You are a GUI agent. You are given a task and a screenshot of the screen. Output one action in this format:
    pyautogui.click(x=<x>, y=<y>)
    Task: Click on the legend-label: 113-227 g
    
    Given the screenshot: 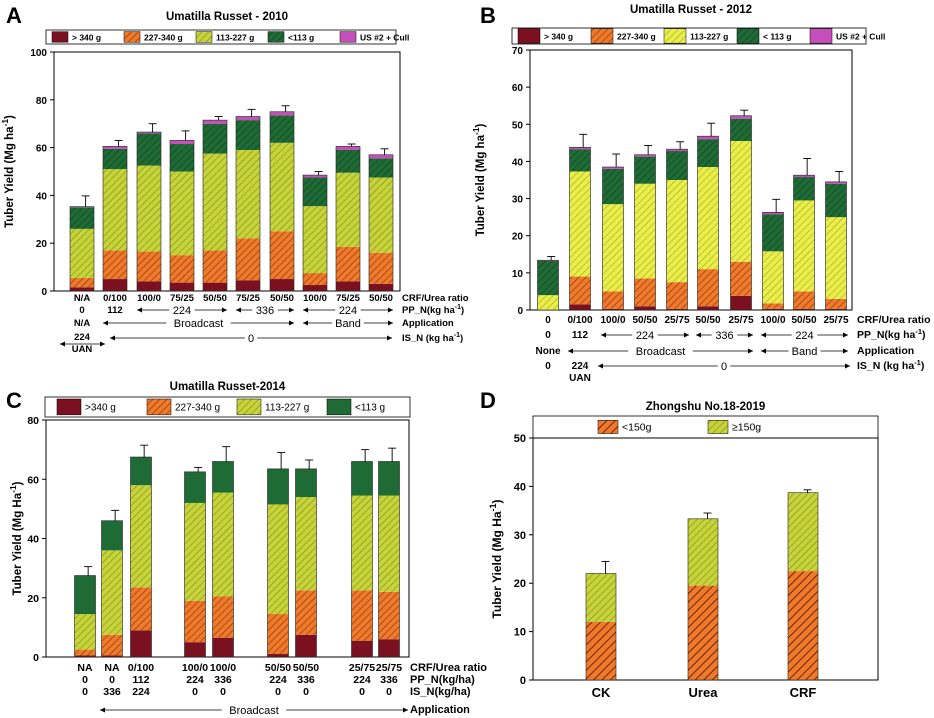 What is the action you would take?
    pyautogui.click(x=709, y=37)
    